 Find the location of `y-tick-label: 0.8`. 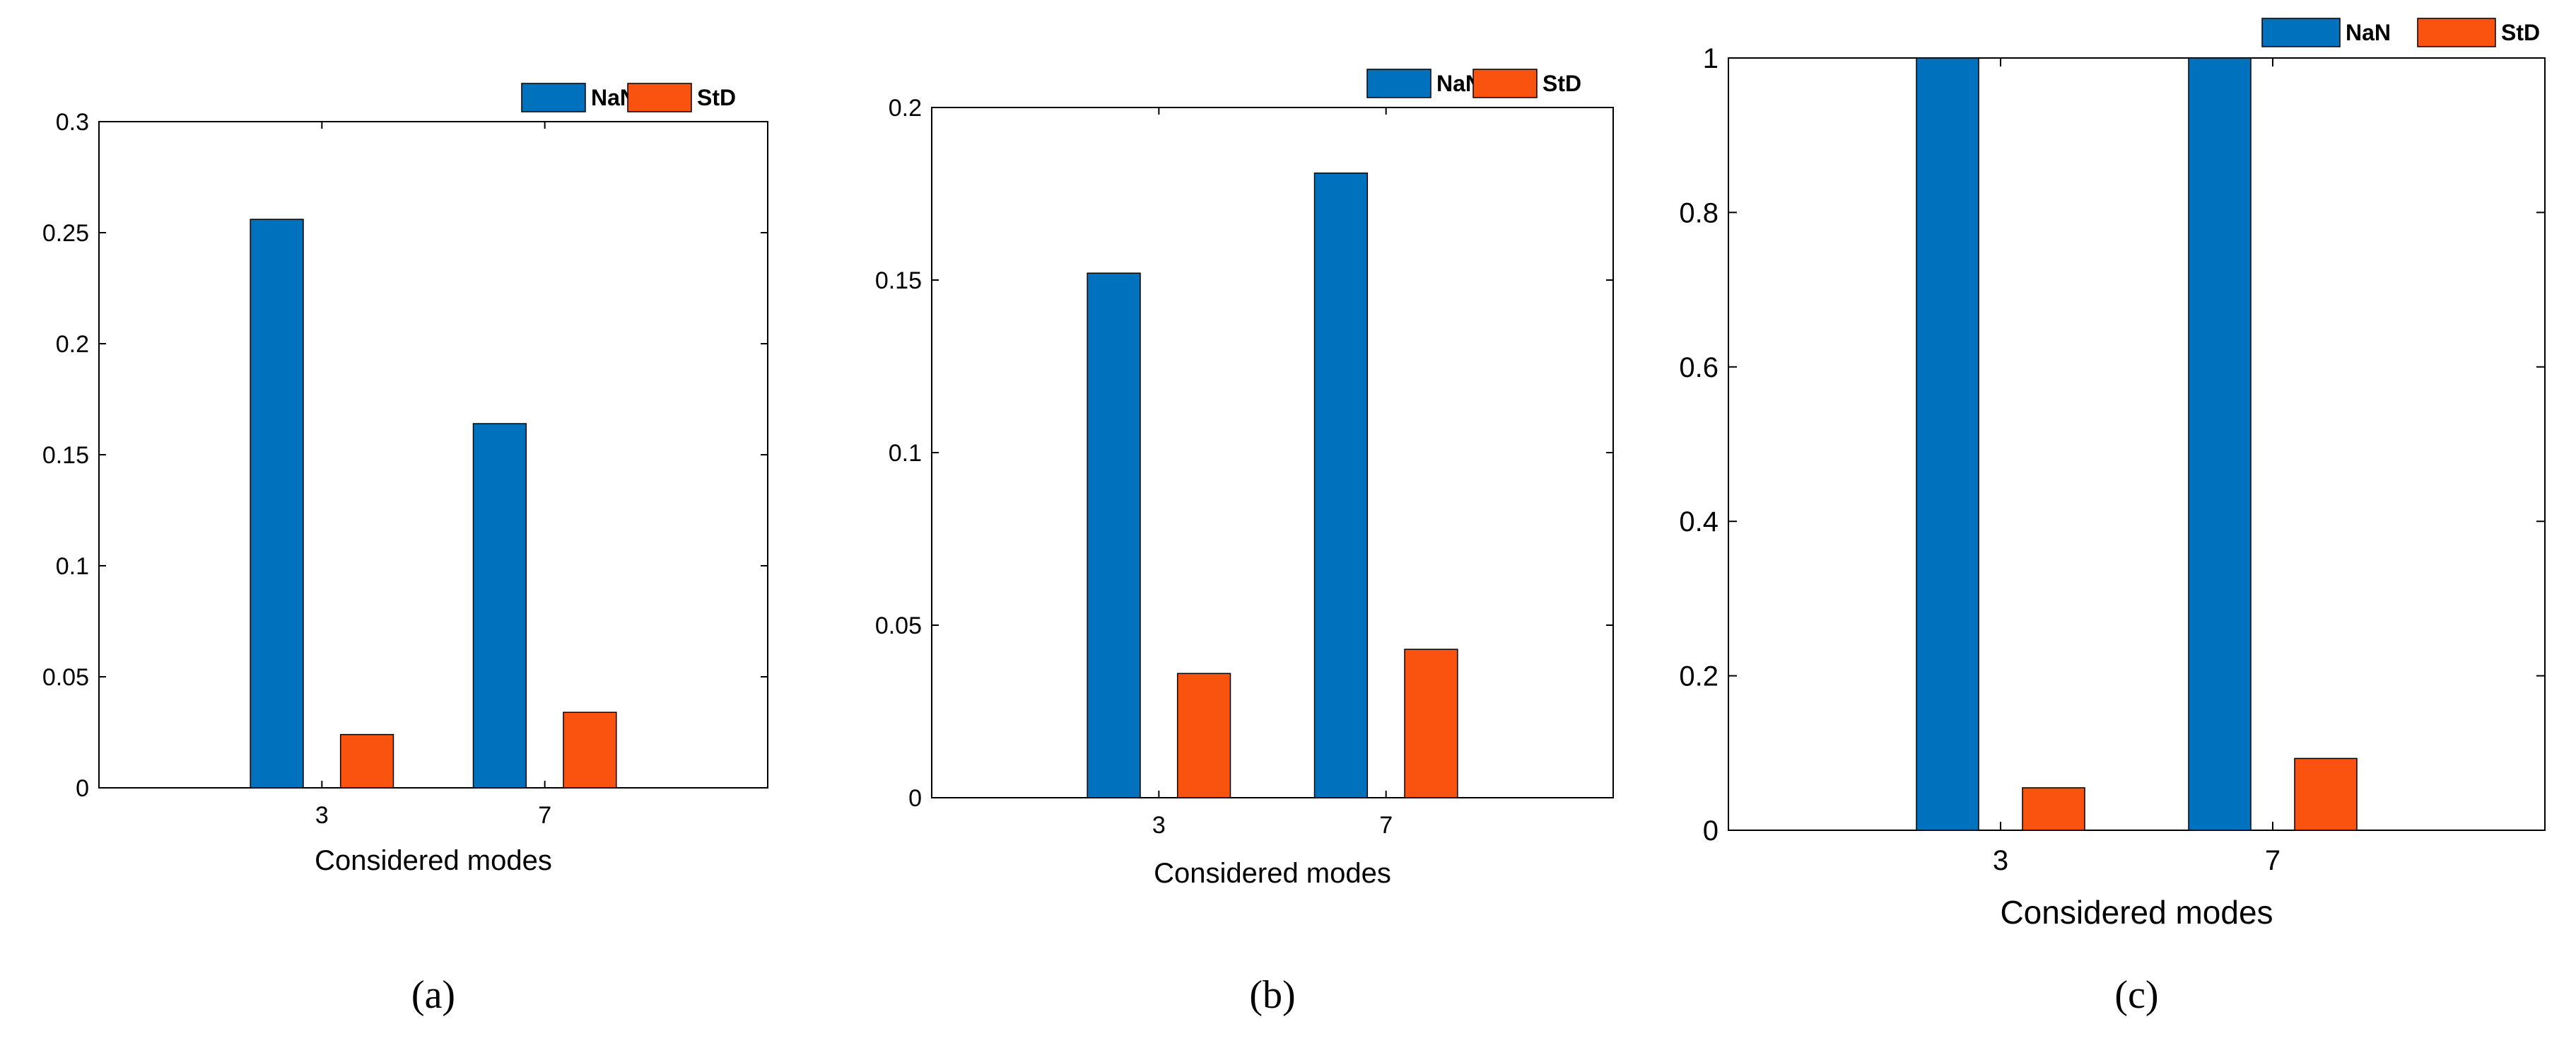

y-tick-label: 0.8 is located at coordinates (1699, 212).